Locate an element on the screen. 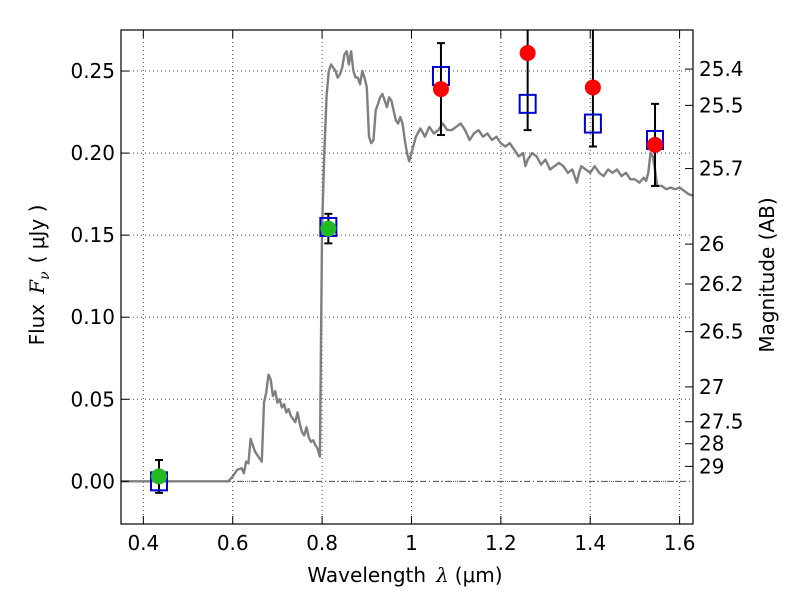 This screenshot has width=800, height=600. x-tick-label: 1.6 is located at coordinates (680, 543).